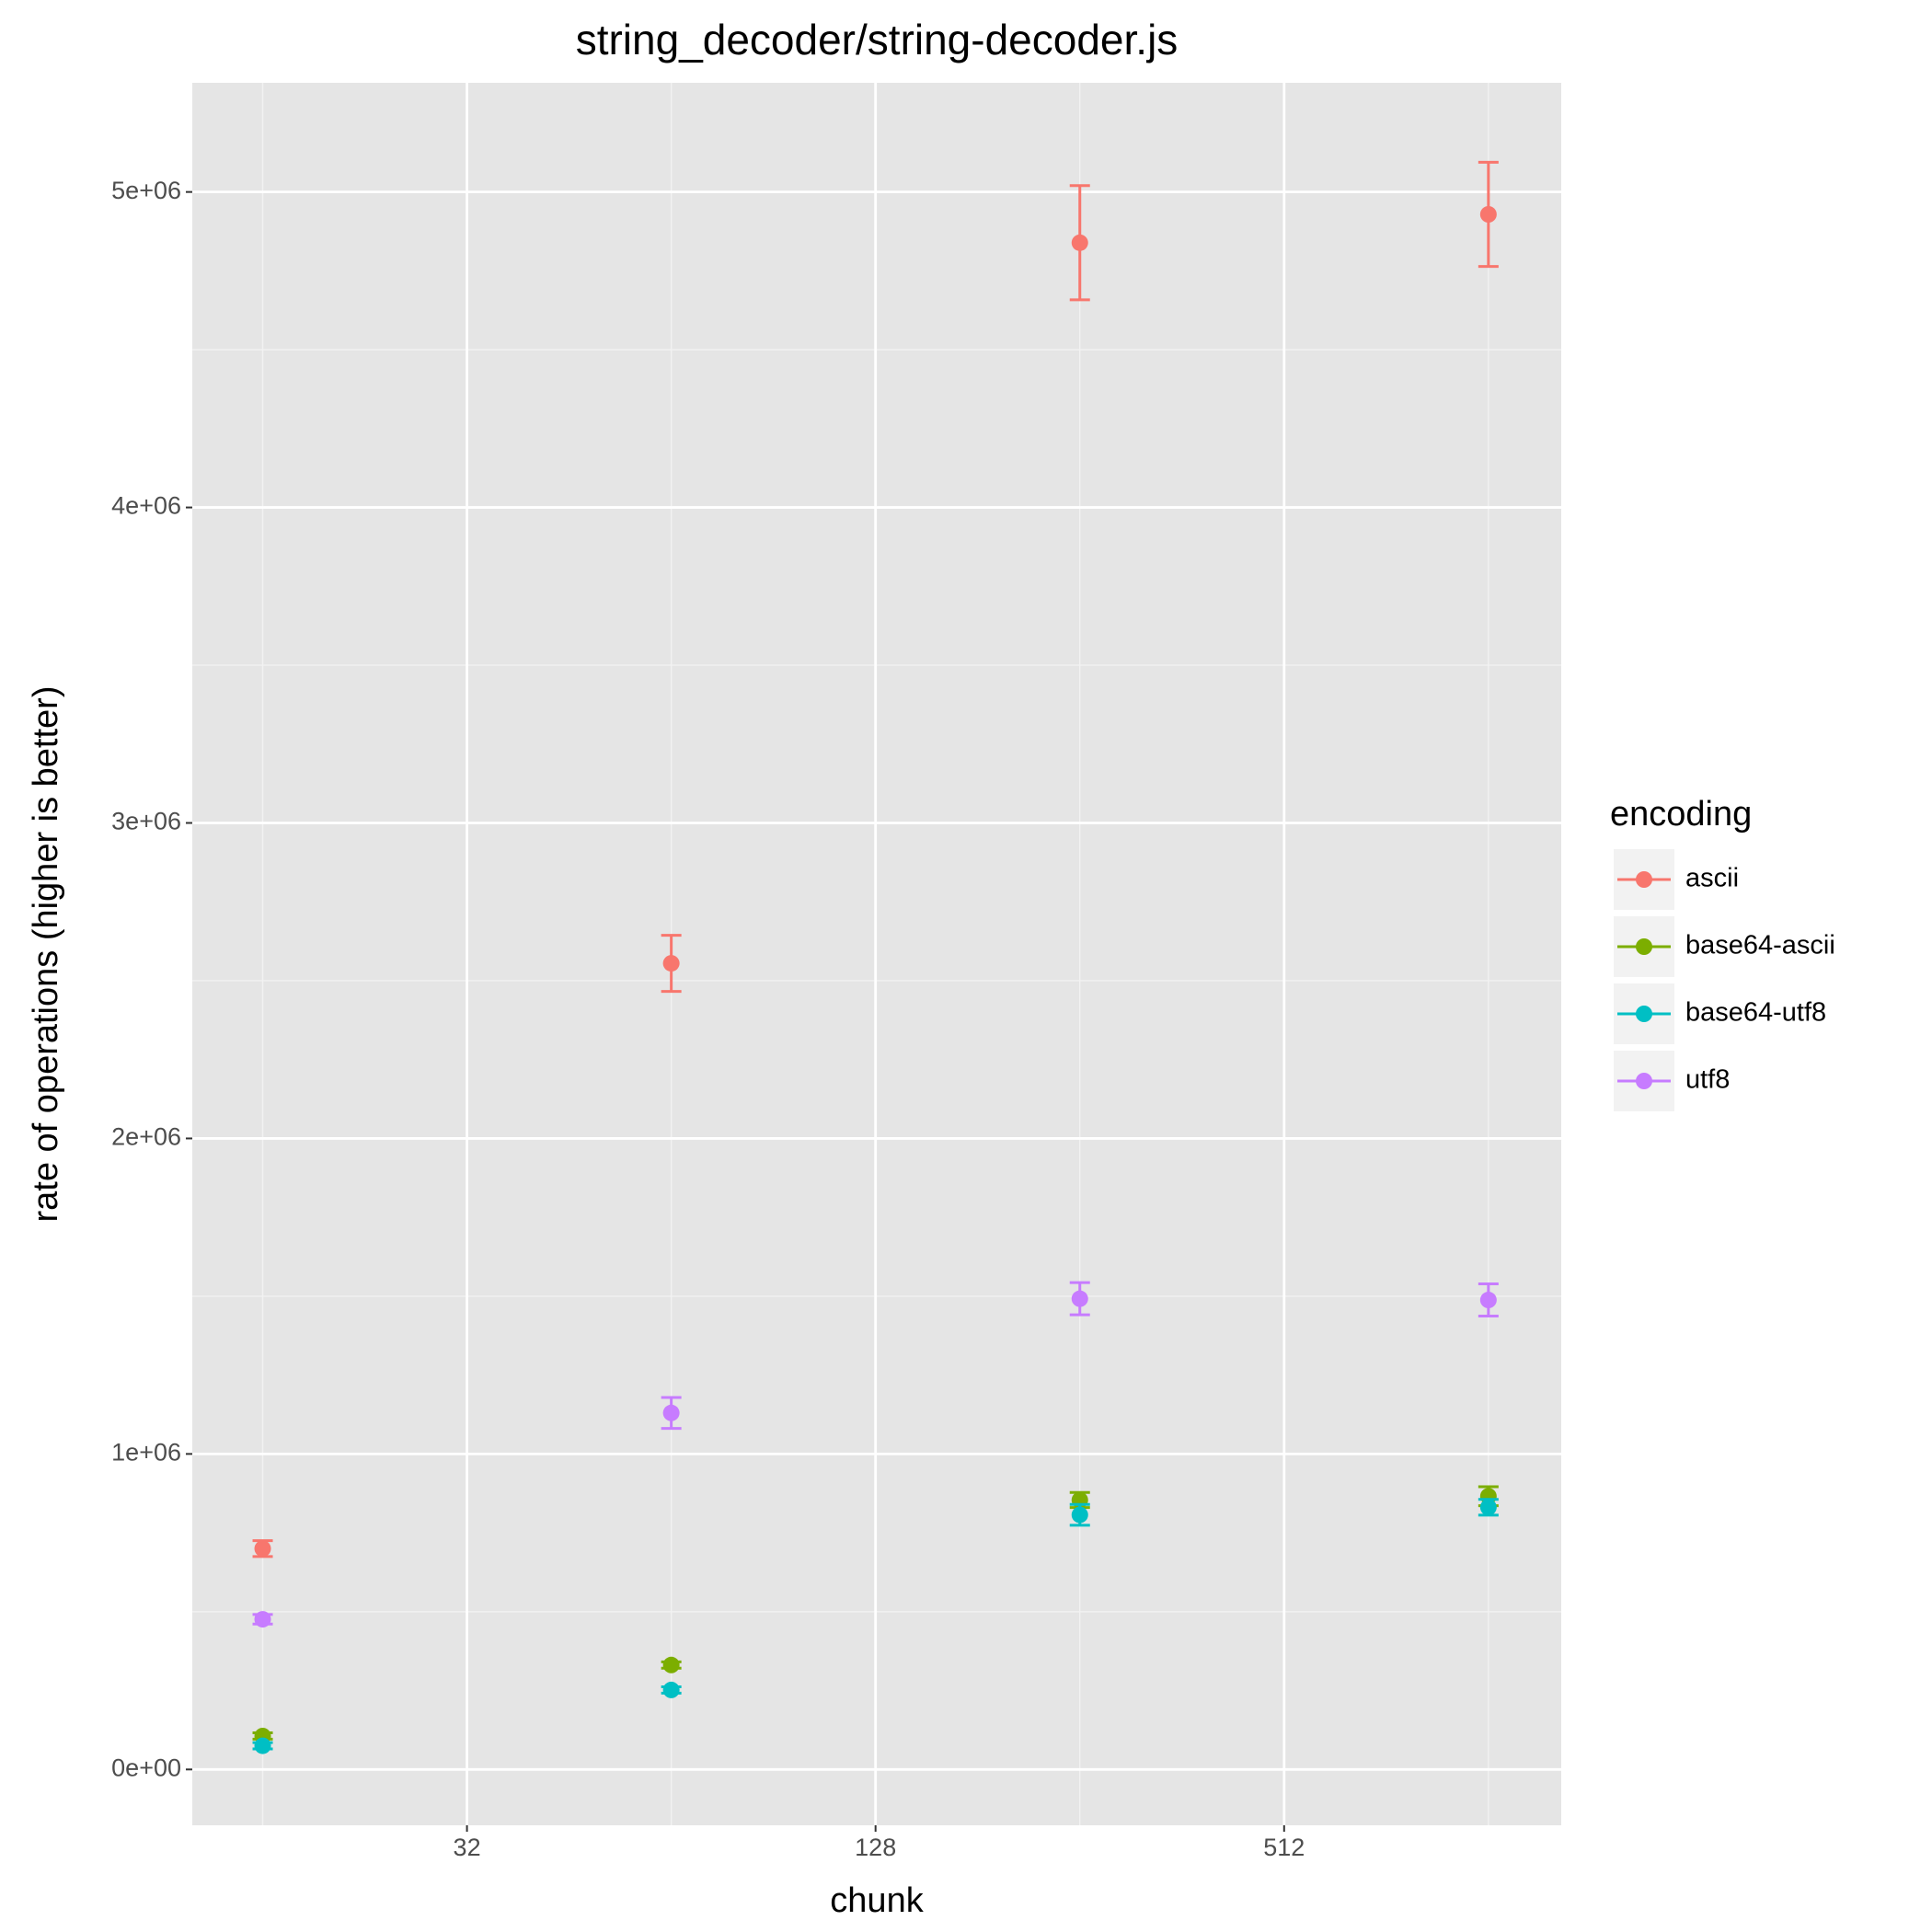 This screenshot has height=1932, width=1932. What do you see at coordinates (467, 1847) in the screenshot?
I see `x-tick-label: 32` at bounding box center [467, 1847].